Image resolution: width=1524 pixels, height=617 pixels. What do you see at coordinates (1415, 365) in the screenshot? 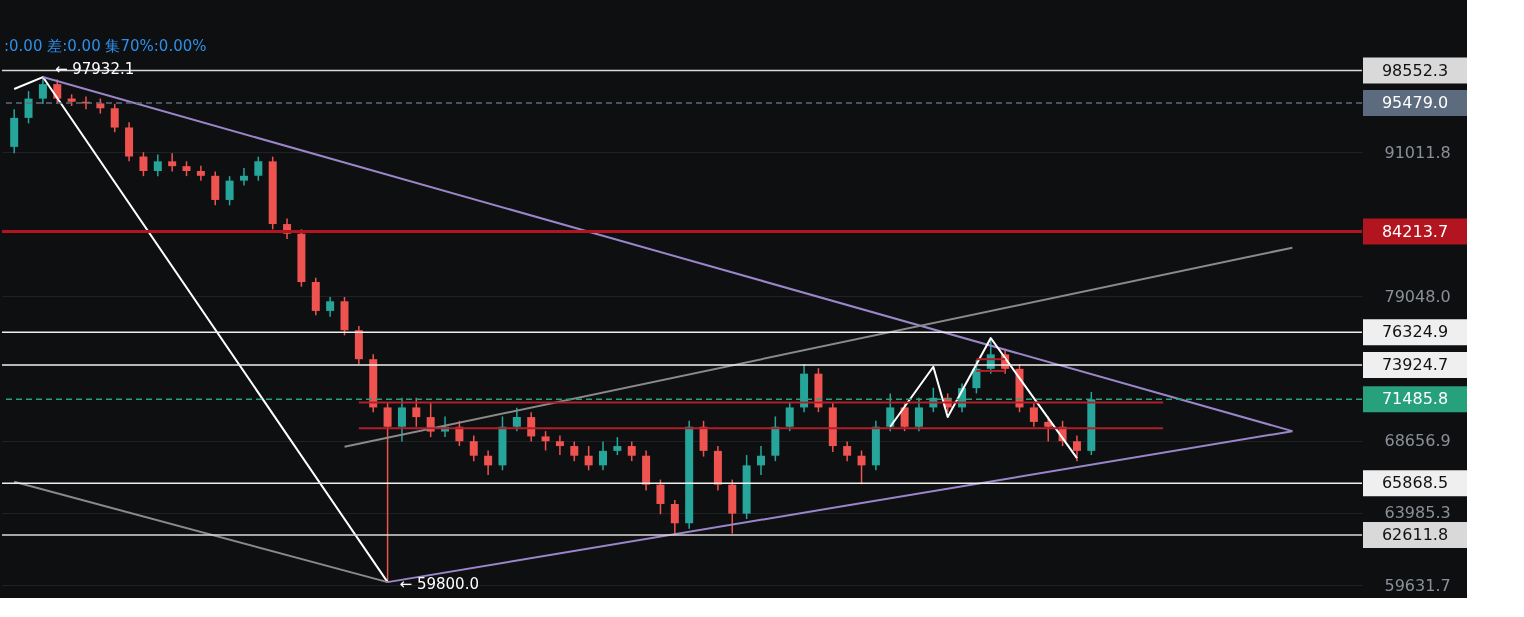
I see `ref-line-label: 73924.7` at bounding box center [1415, 365].